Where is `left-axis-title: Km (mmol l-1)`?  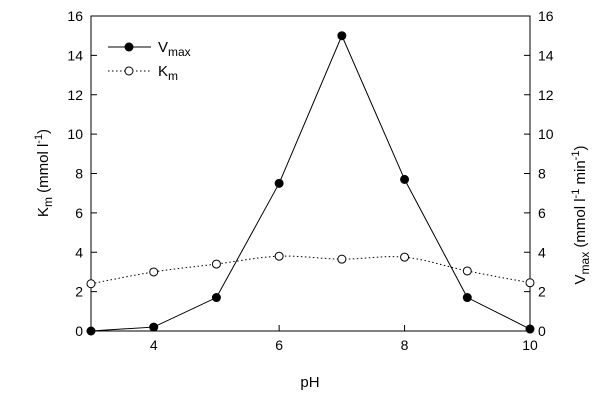
left-axis-title: Km (mmol l-1) is located at coordinates (44, 173).